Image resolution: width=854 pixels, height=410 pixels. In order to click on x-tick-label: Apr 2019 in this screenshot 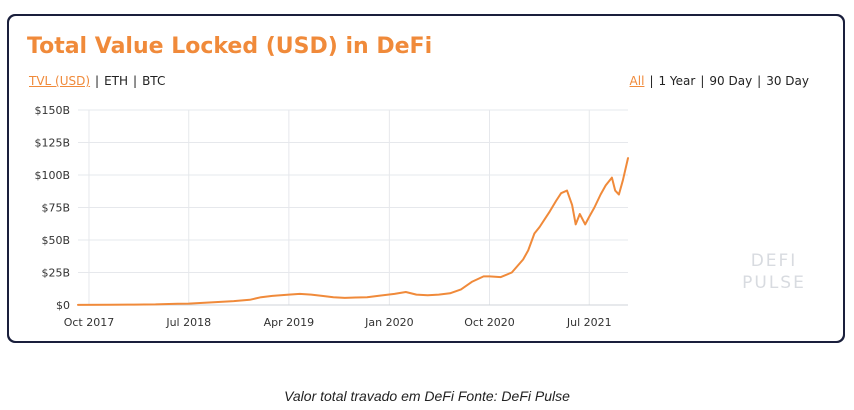, I will do `click(289, 322)`.